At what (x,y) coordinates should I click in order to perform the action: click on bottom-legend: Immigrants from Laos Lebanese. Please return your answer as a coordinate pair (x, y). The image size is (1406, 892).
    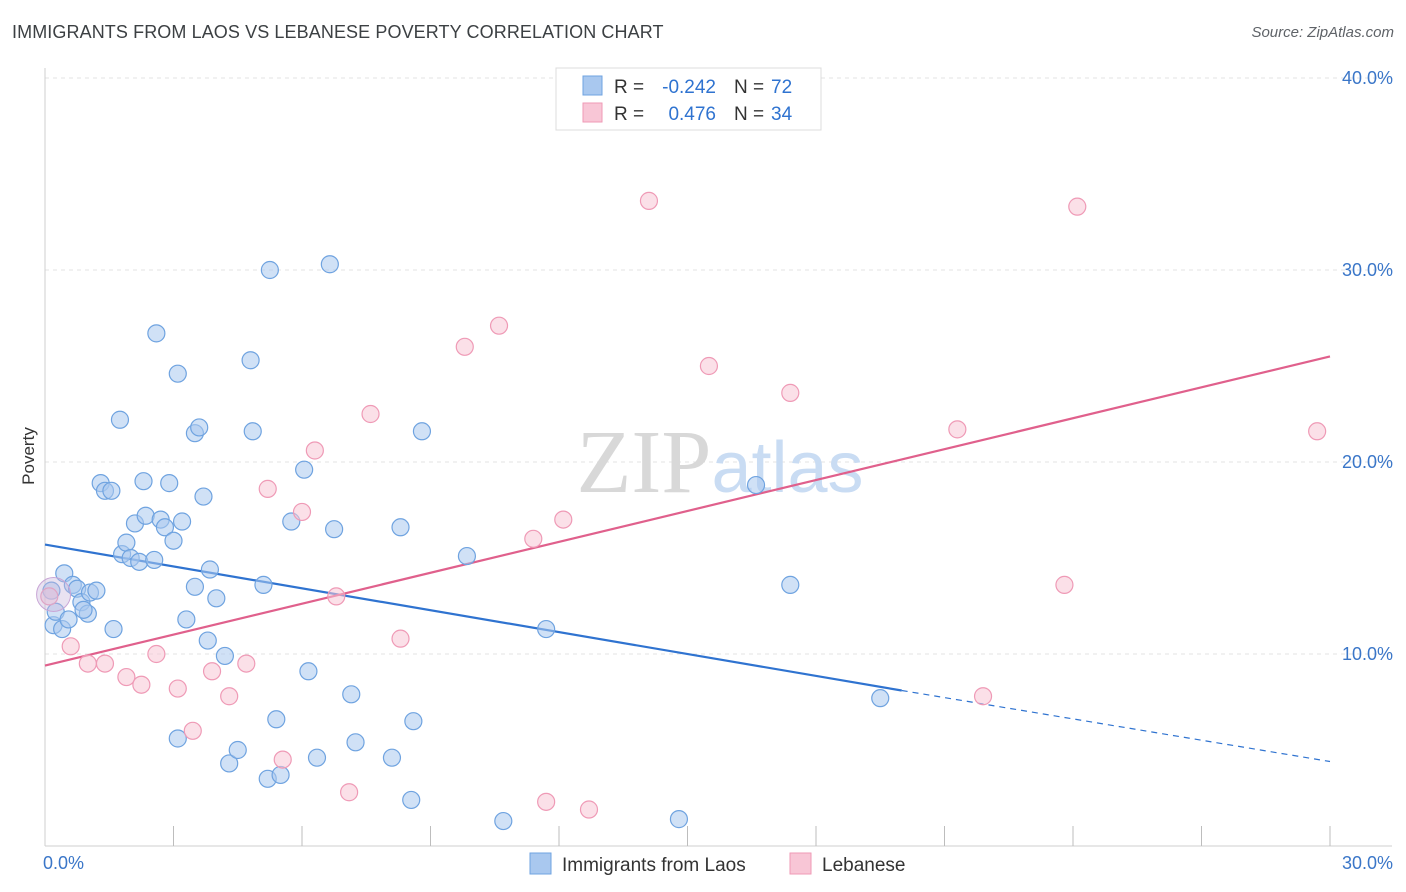
    Looking at the image, I should click on (717, 864).